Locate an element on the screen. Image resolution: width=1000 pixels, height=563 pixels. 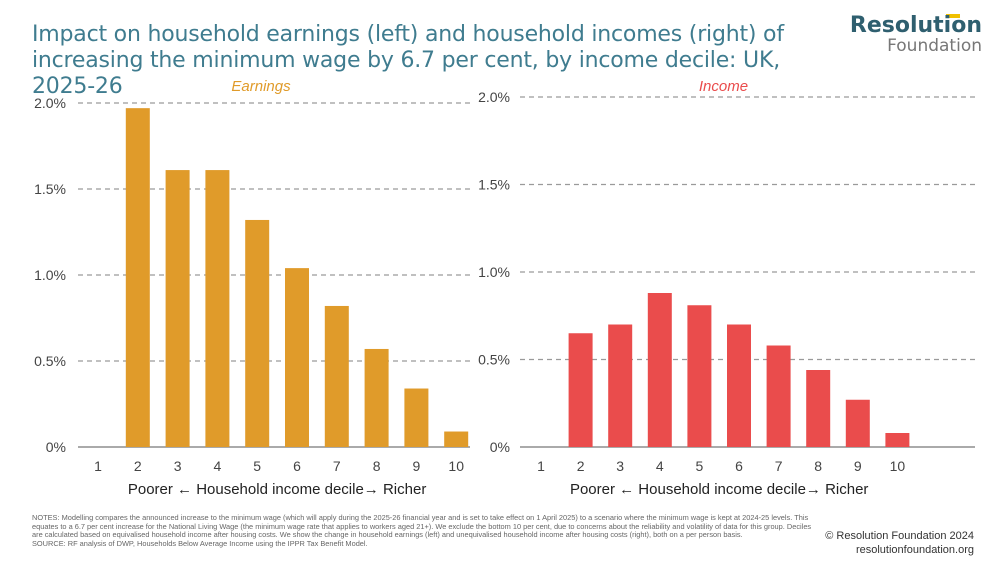
x-tick-label-0-8: 8 is located at coordinates (377, 466).